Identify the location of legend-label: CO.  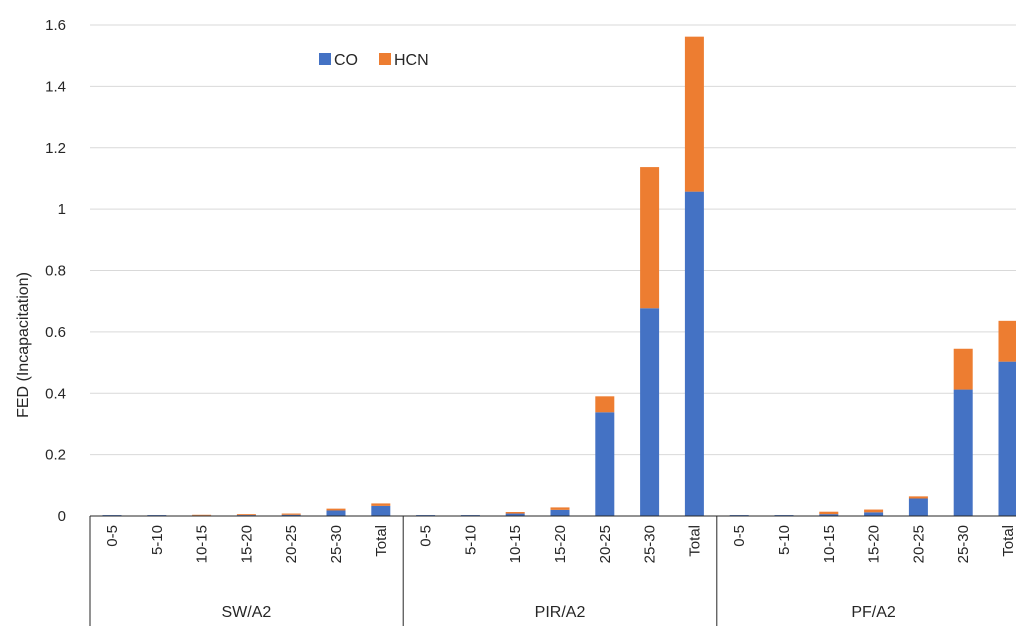
(346, 60).